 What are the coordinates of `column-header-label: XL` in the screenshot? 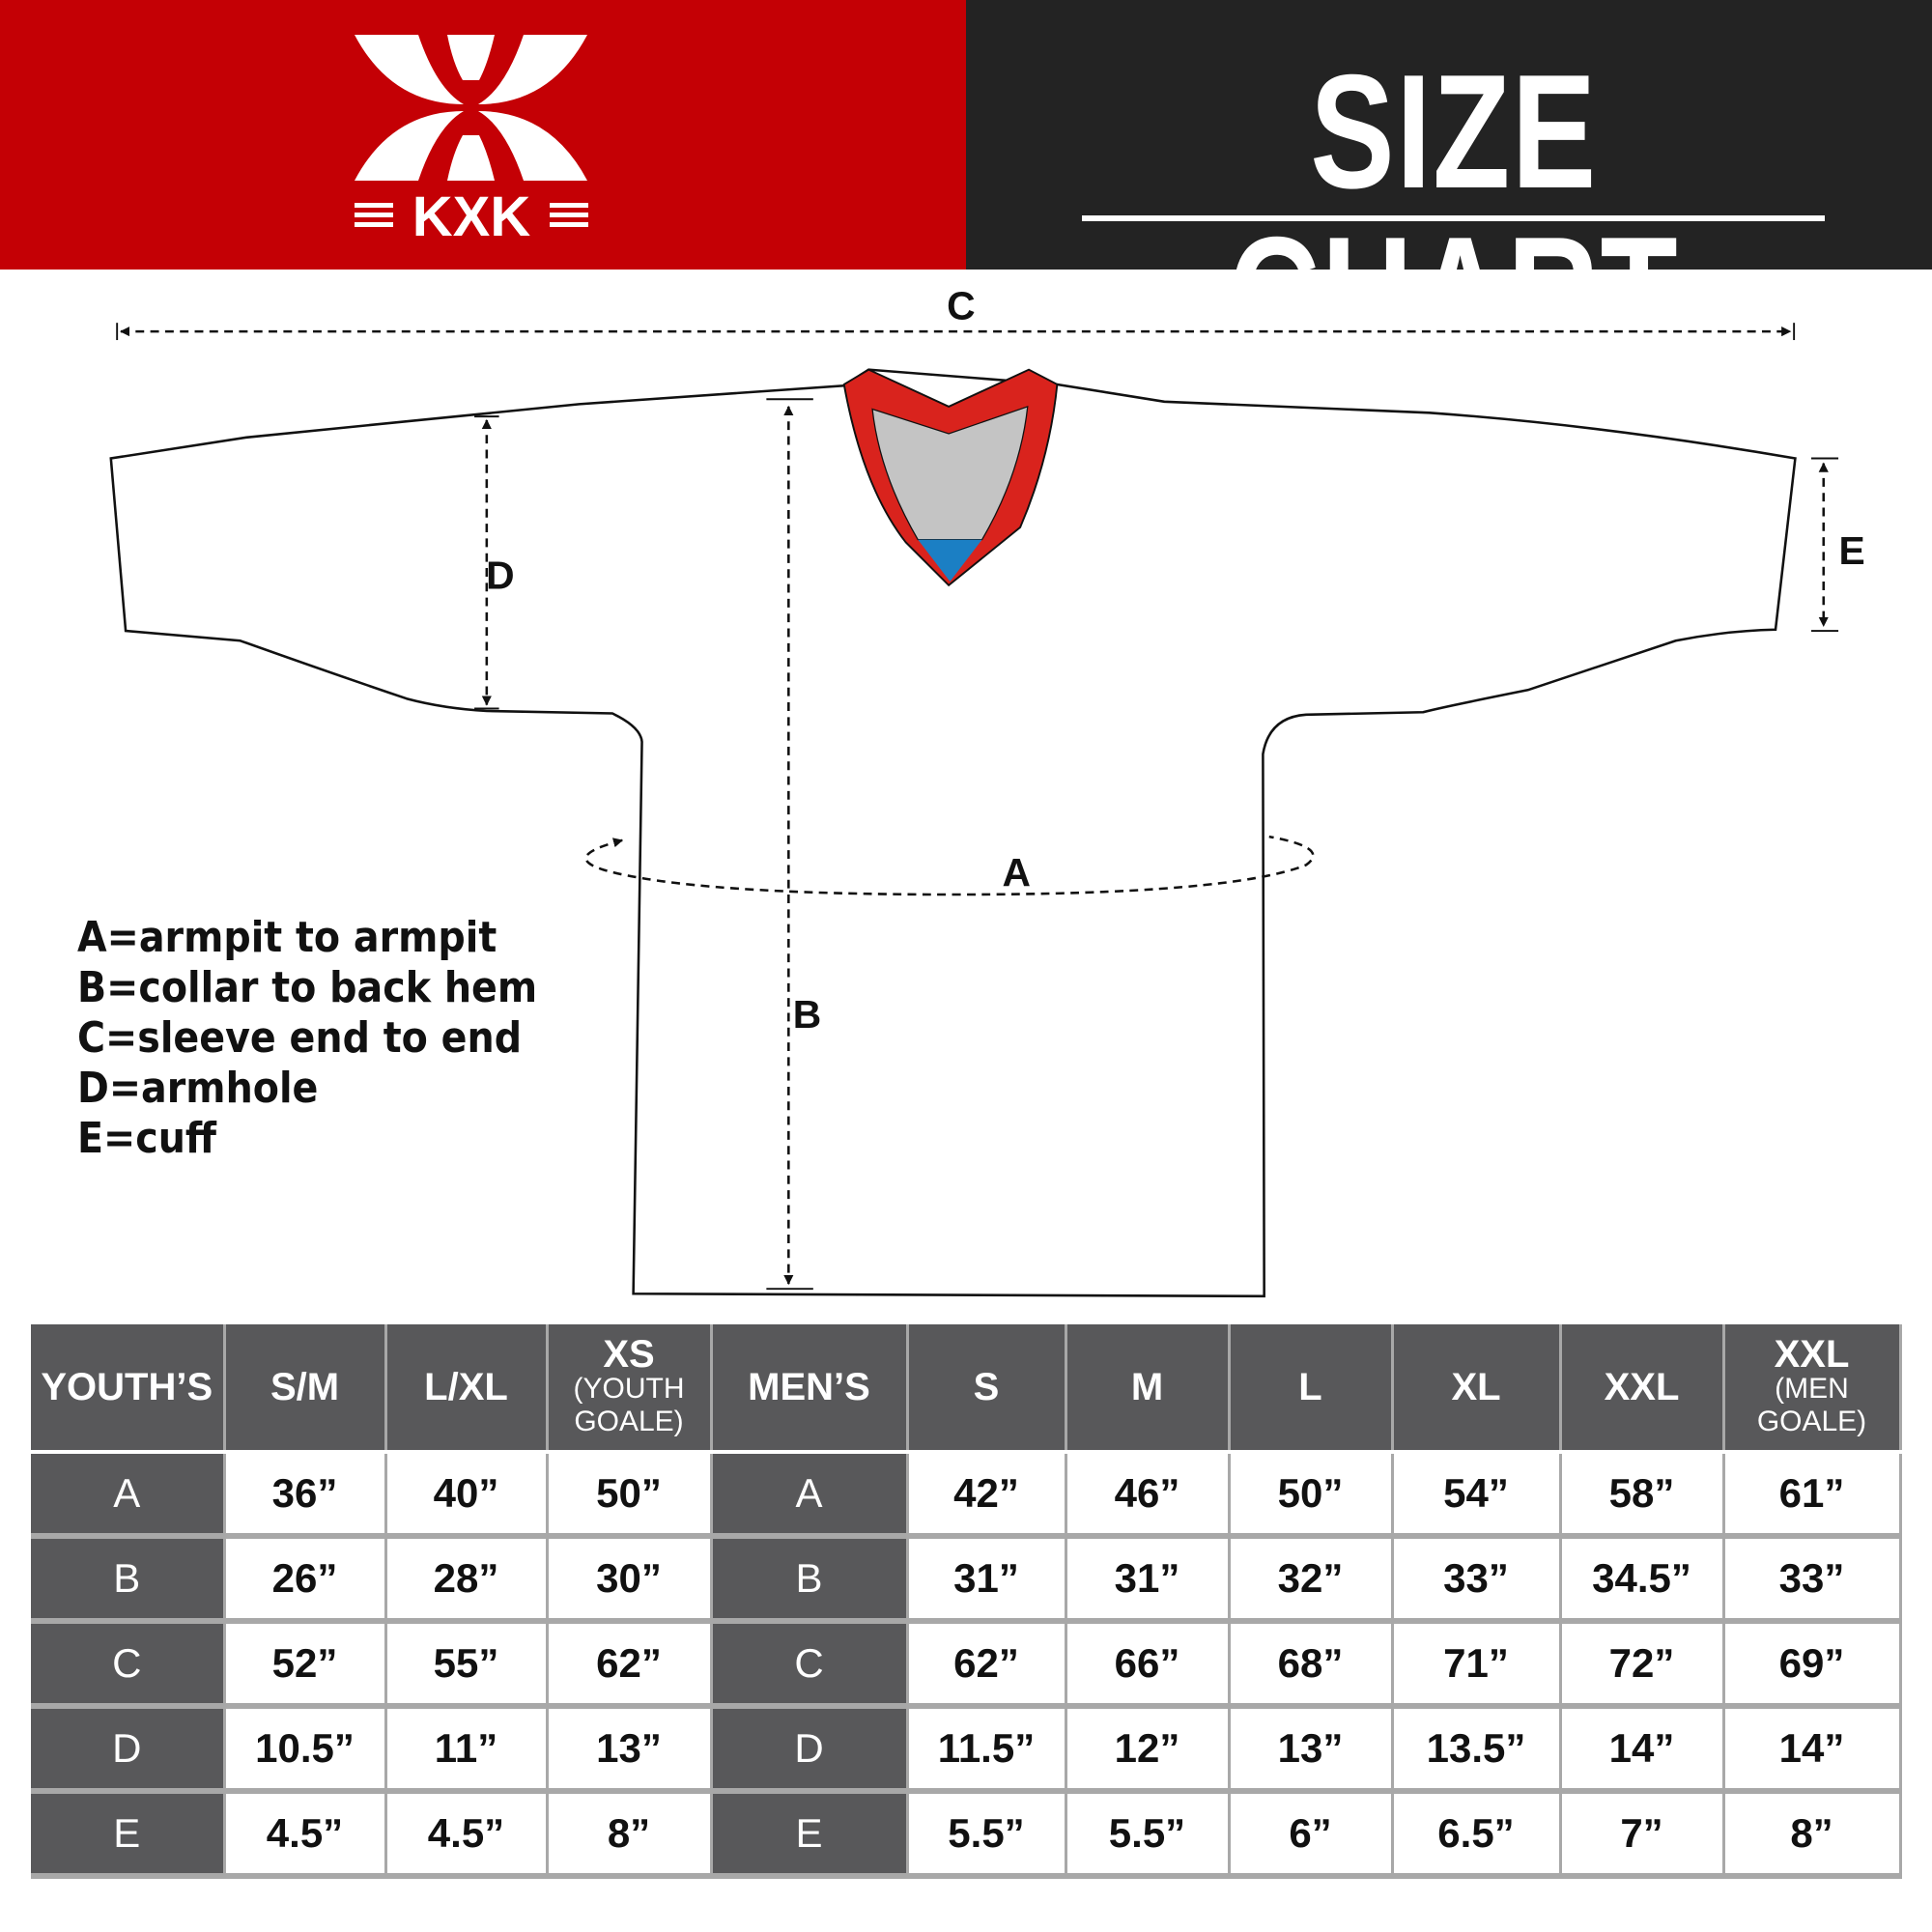 It's located at (1476, 1387).